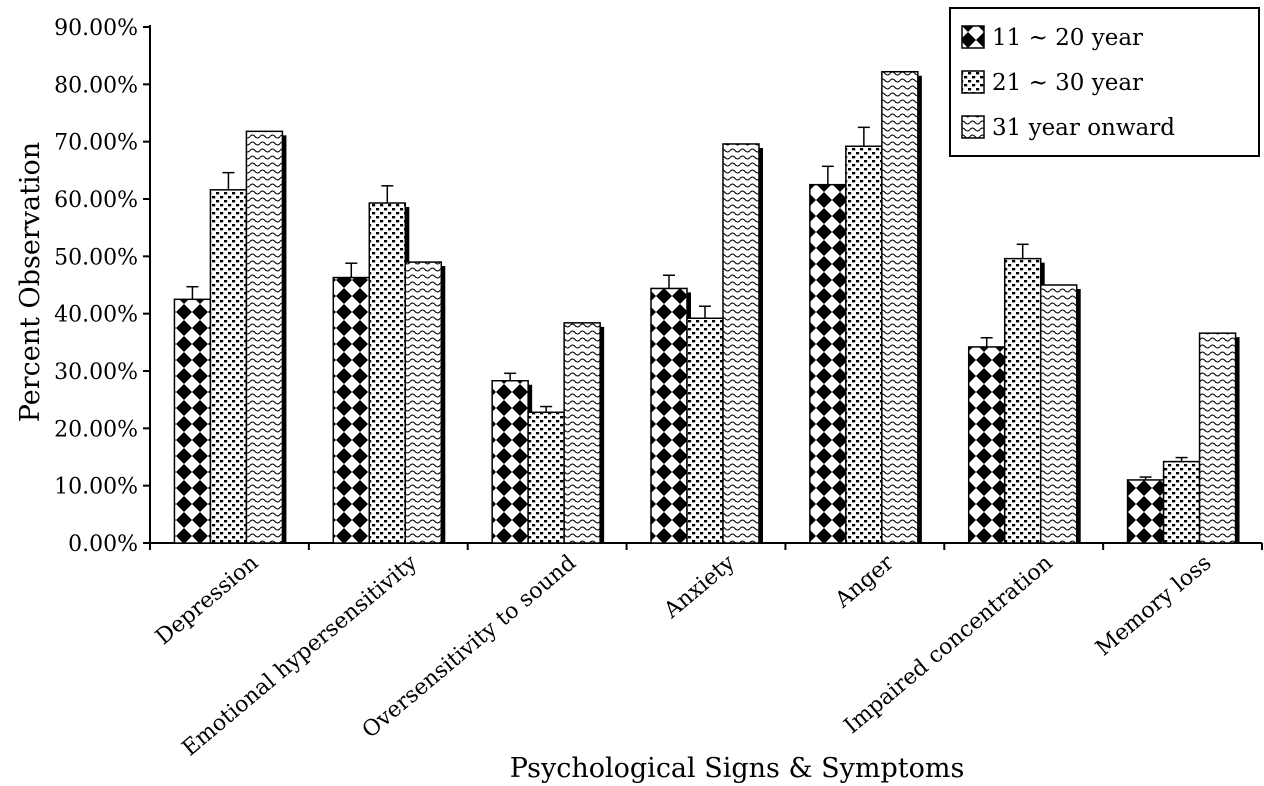 This screenshot has height=786, width=1264. I want to click on legend-box, so click(1104, 82).